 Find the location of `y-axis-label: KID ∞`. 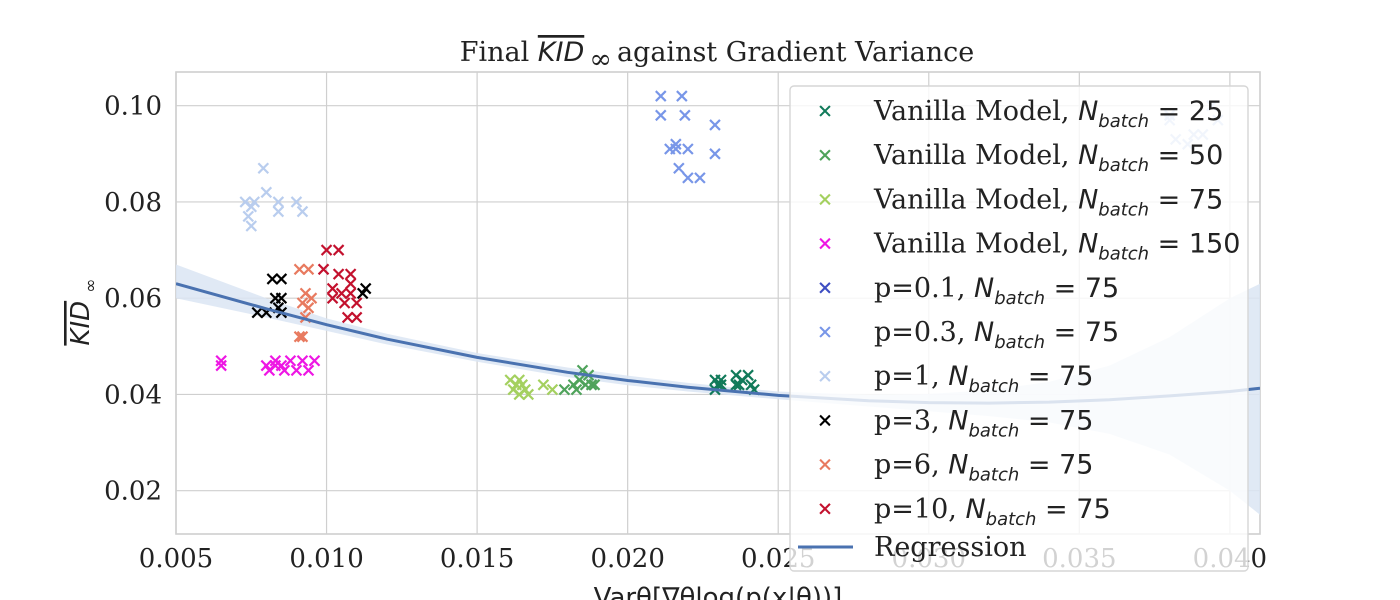

y-axis-label: KID ∞ is located at coordinates (83, 311).